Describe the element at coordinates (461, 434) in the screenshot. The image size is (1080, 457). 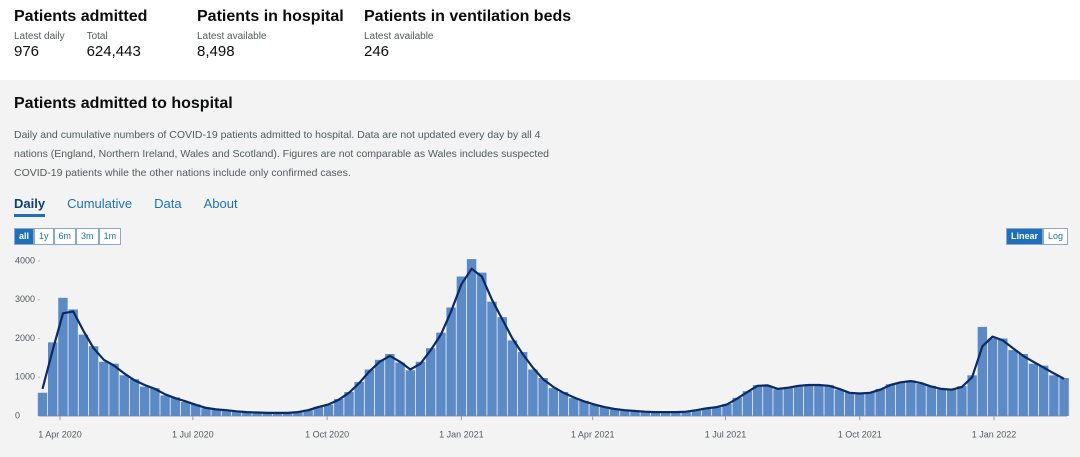
I see `x-tick-label: 1 Jan 2021` at that location.